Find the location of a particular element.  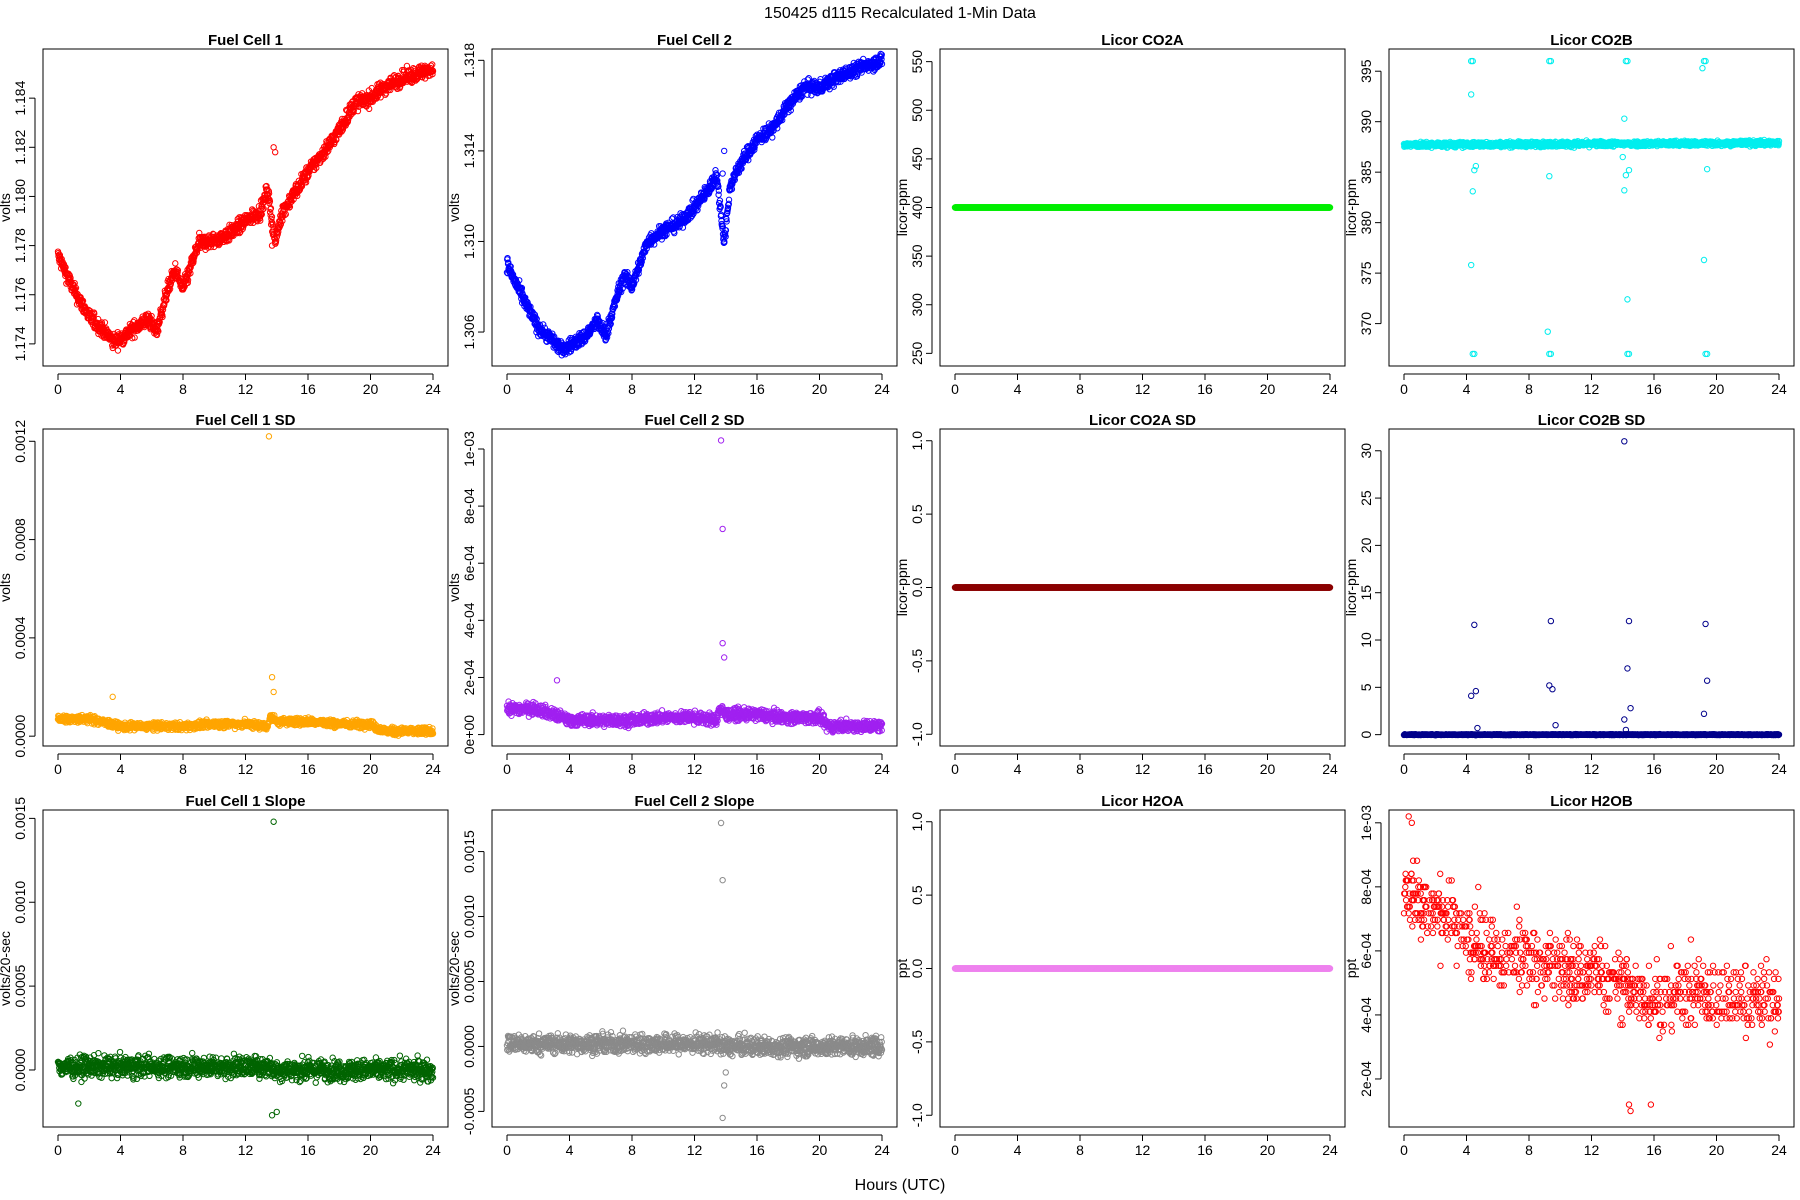

y-tick-label: 1.182 is located at coordinates (20, 147).